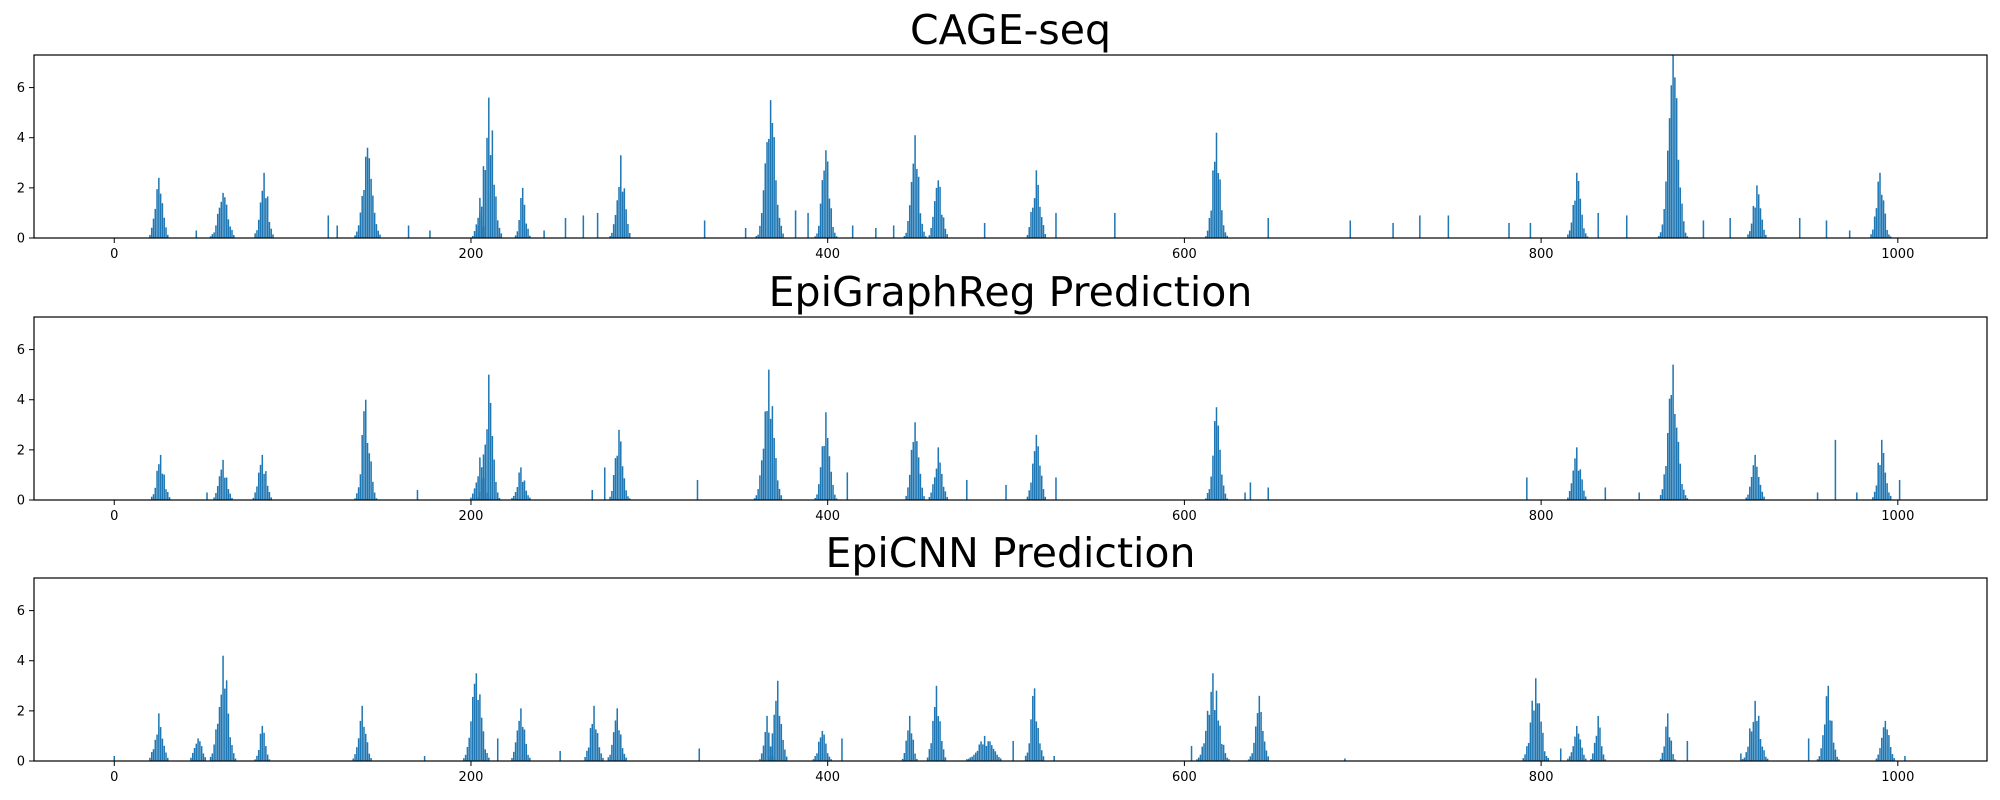  What do you see at coordinates (21, 239) in the screenshot?
I see `y-tick-label: 0` at bounding box center [21, 239].